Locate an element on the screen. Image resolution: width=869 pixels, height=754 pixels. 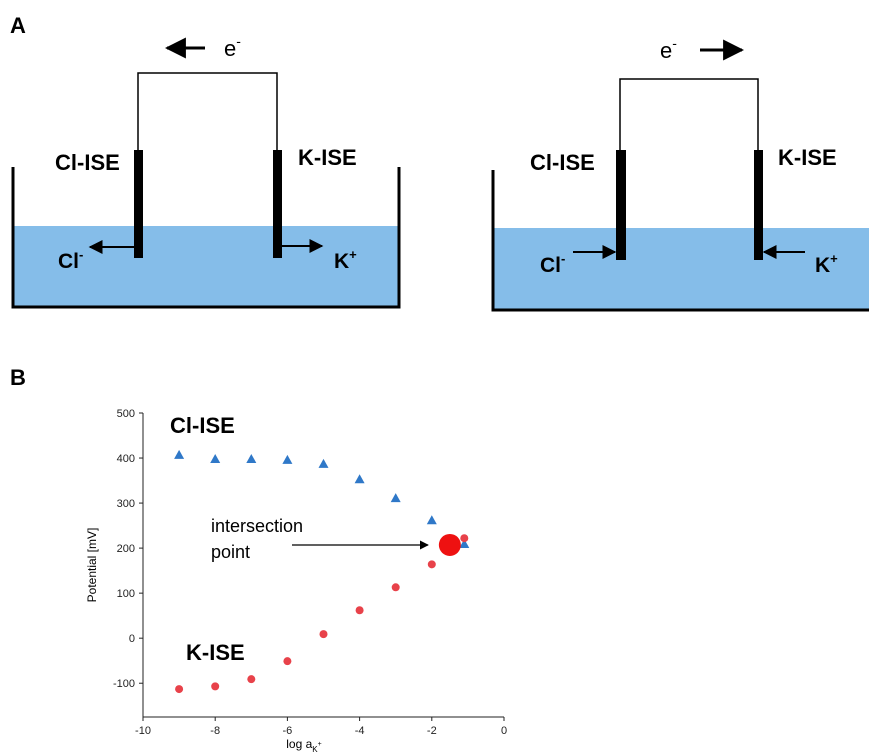
x-tick-label: -8 is located at coordinates (215, 731).